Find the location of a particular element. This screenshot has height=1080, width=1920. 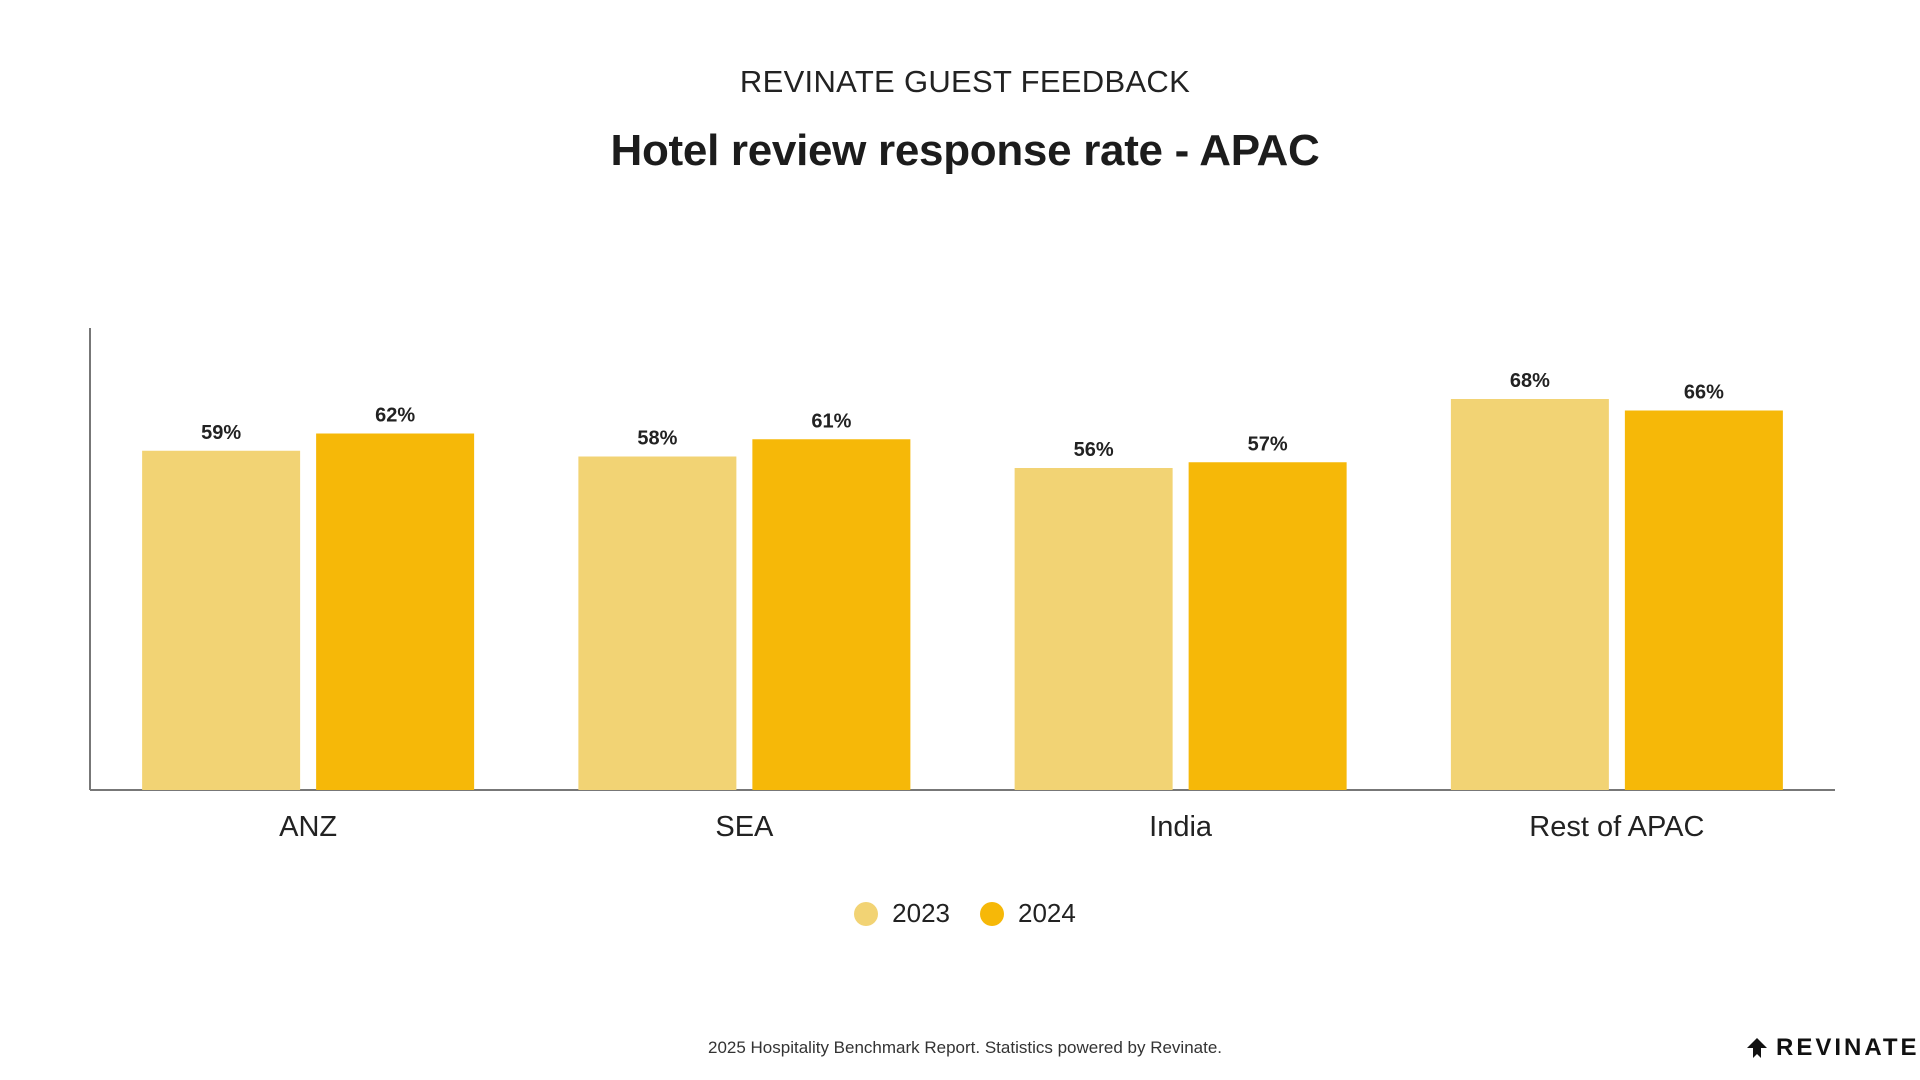

legend-item-2024: 2024 is located at coordinates (1028, 913).